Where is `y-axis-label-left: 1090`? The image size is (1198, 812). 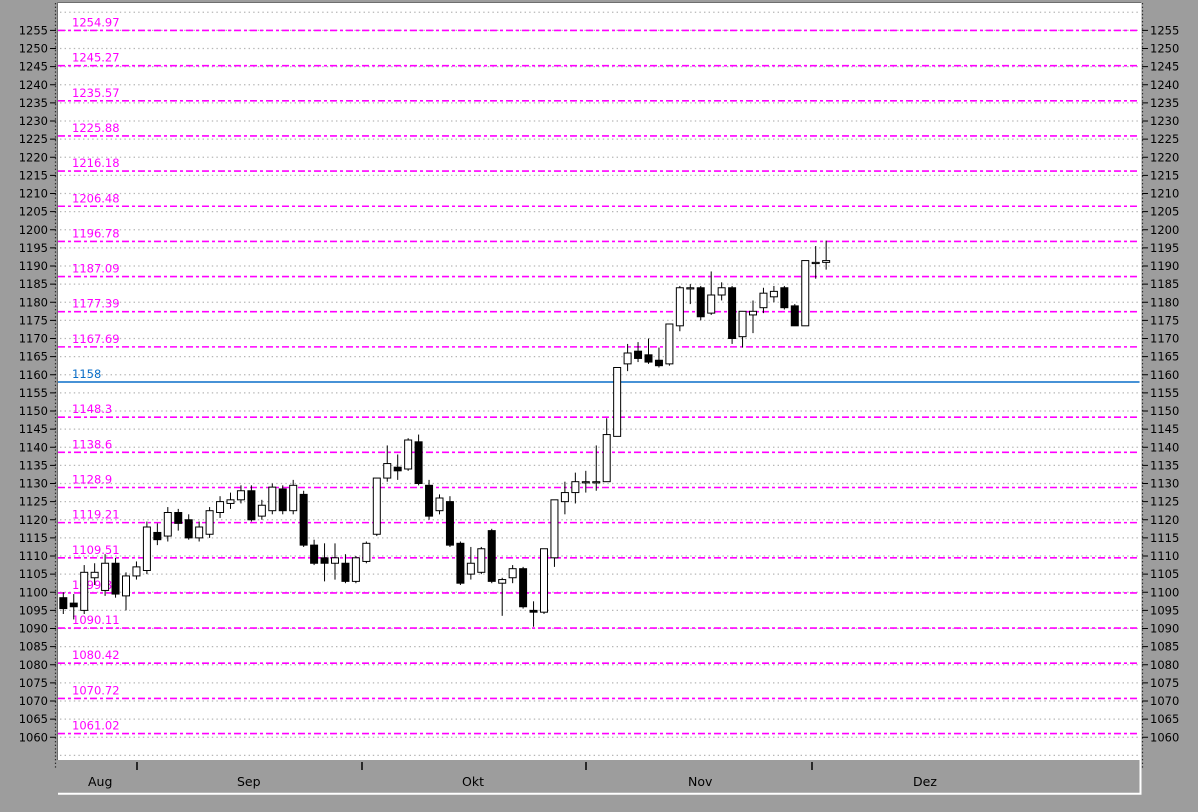 y-axis-label-left: 1090 is located at coordinates (33, 629).